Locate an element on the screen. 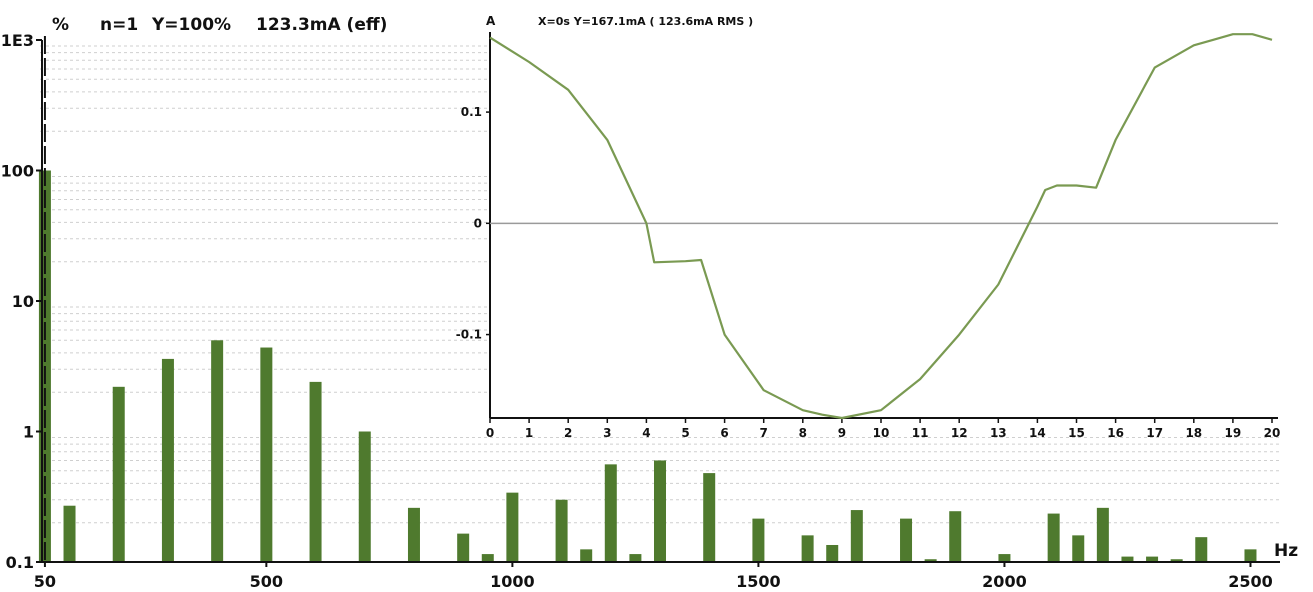  inset-x-tick-label: 13 is located at coordinates (998, 433).